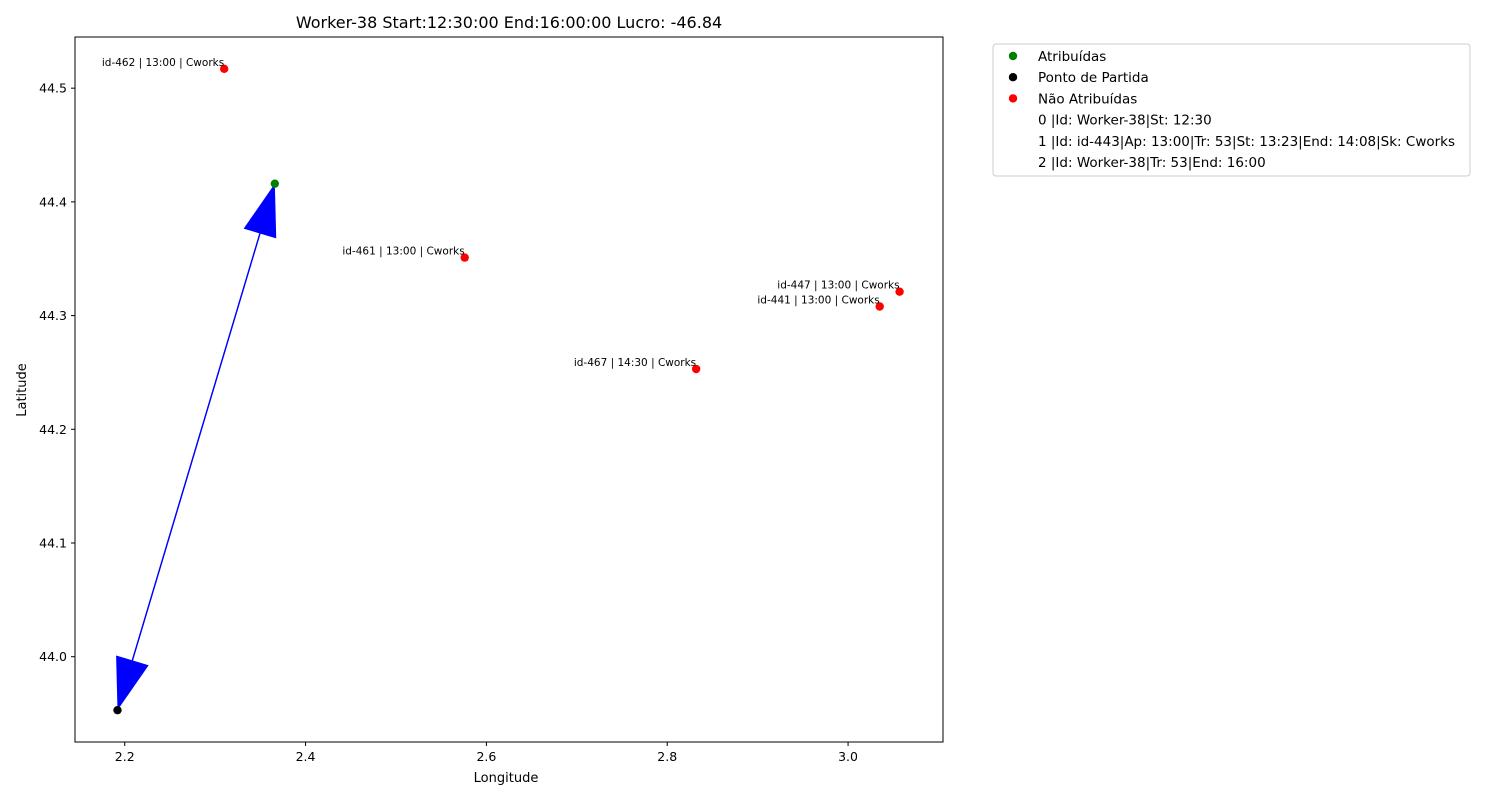  I want to click on y-axis: 44.0 44.1 44.2 44.3 44.4 44.5, so click(57, 372).